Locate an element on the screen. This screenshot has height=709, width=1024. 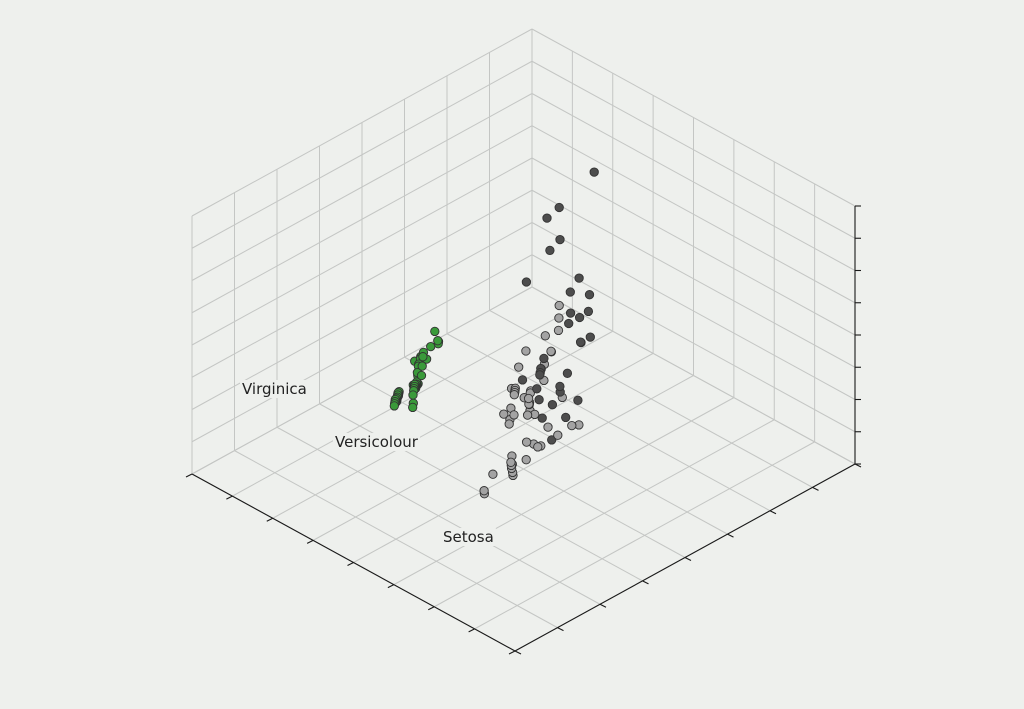
annotation-versicolour: Versicolour is located at coordinates (377, 442).